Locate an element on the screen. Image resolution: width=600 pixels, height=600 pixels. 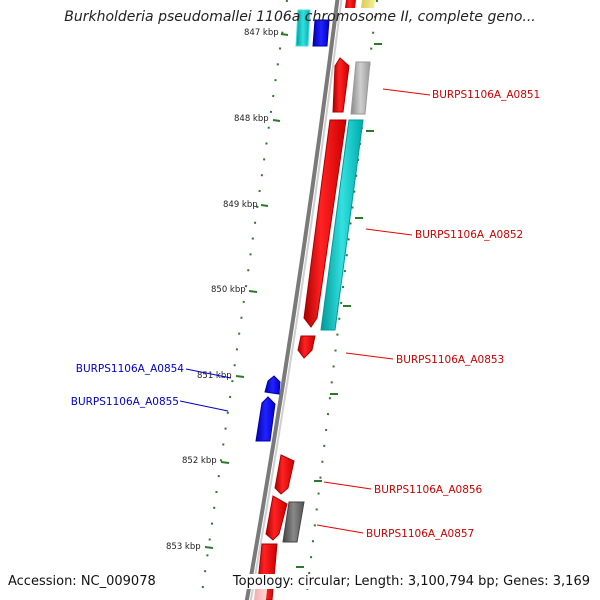
kbp-ticks is located at coordinates (246, 291).